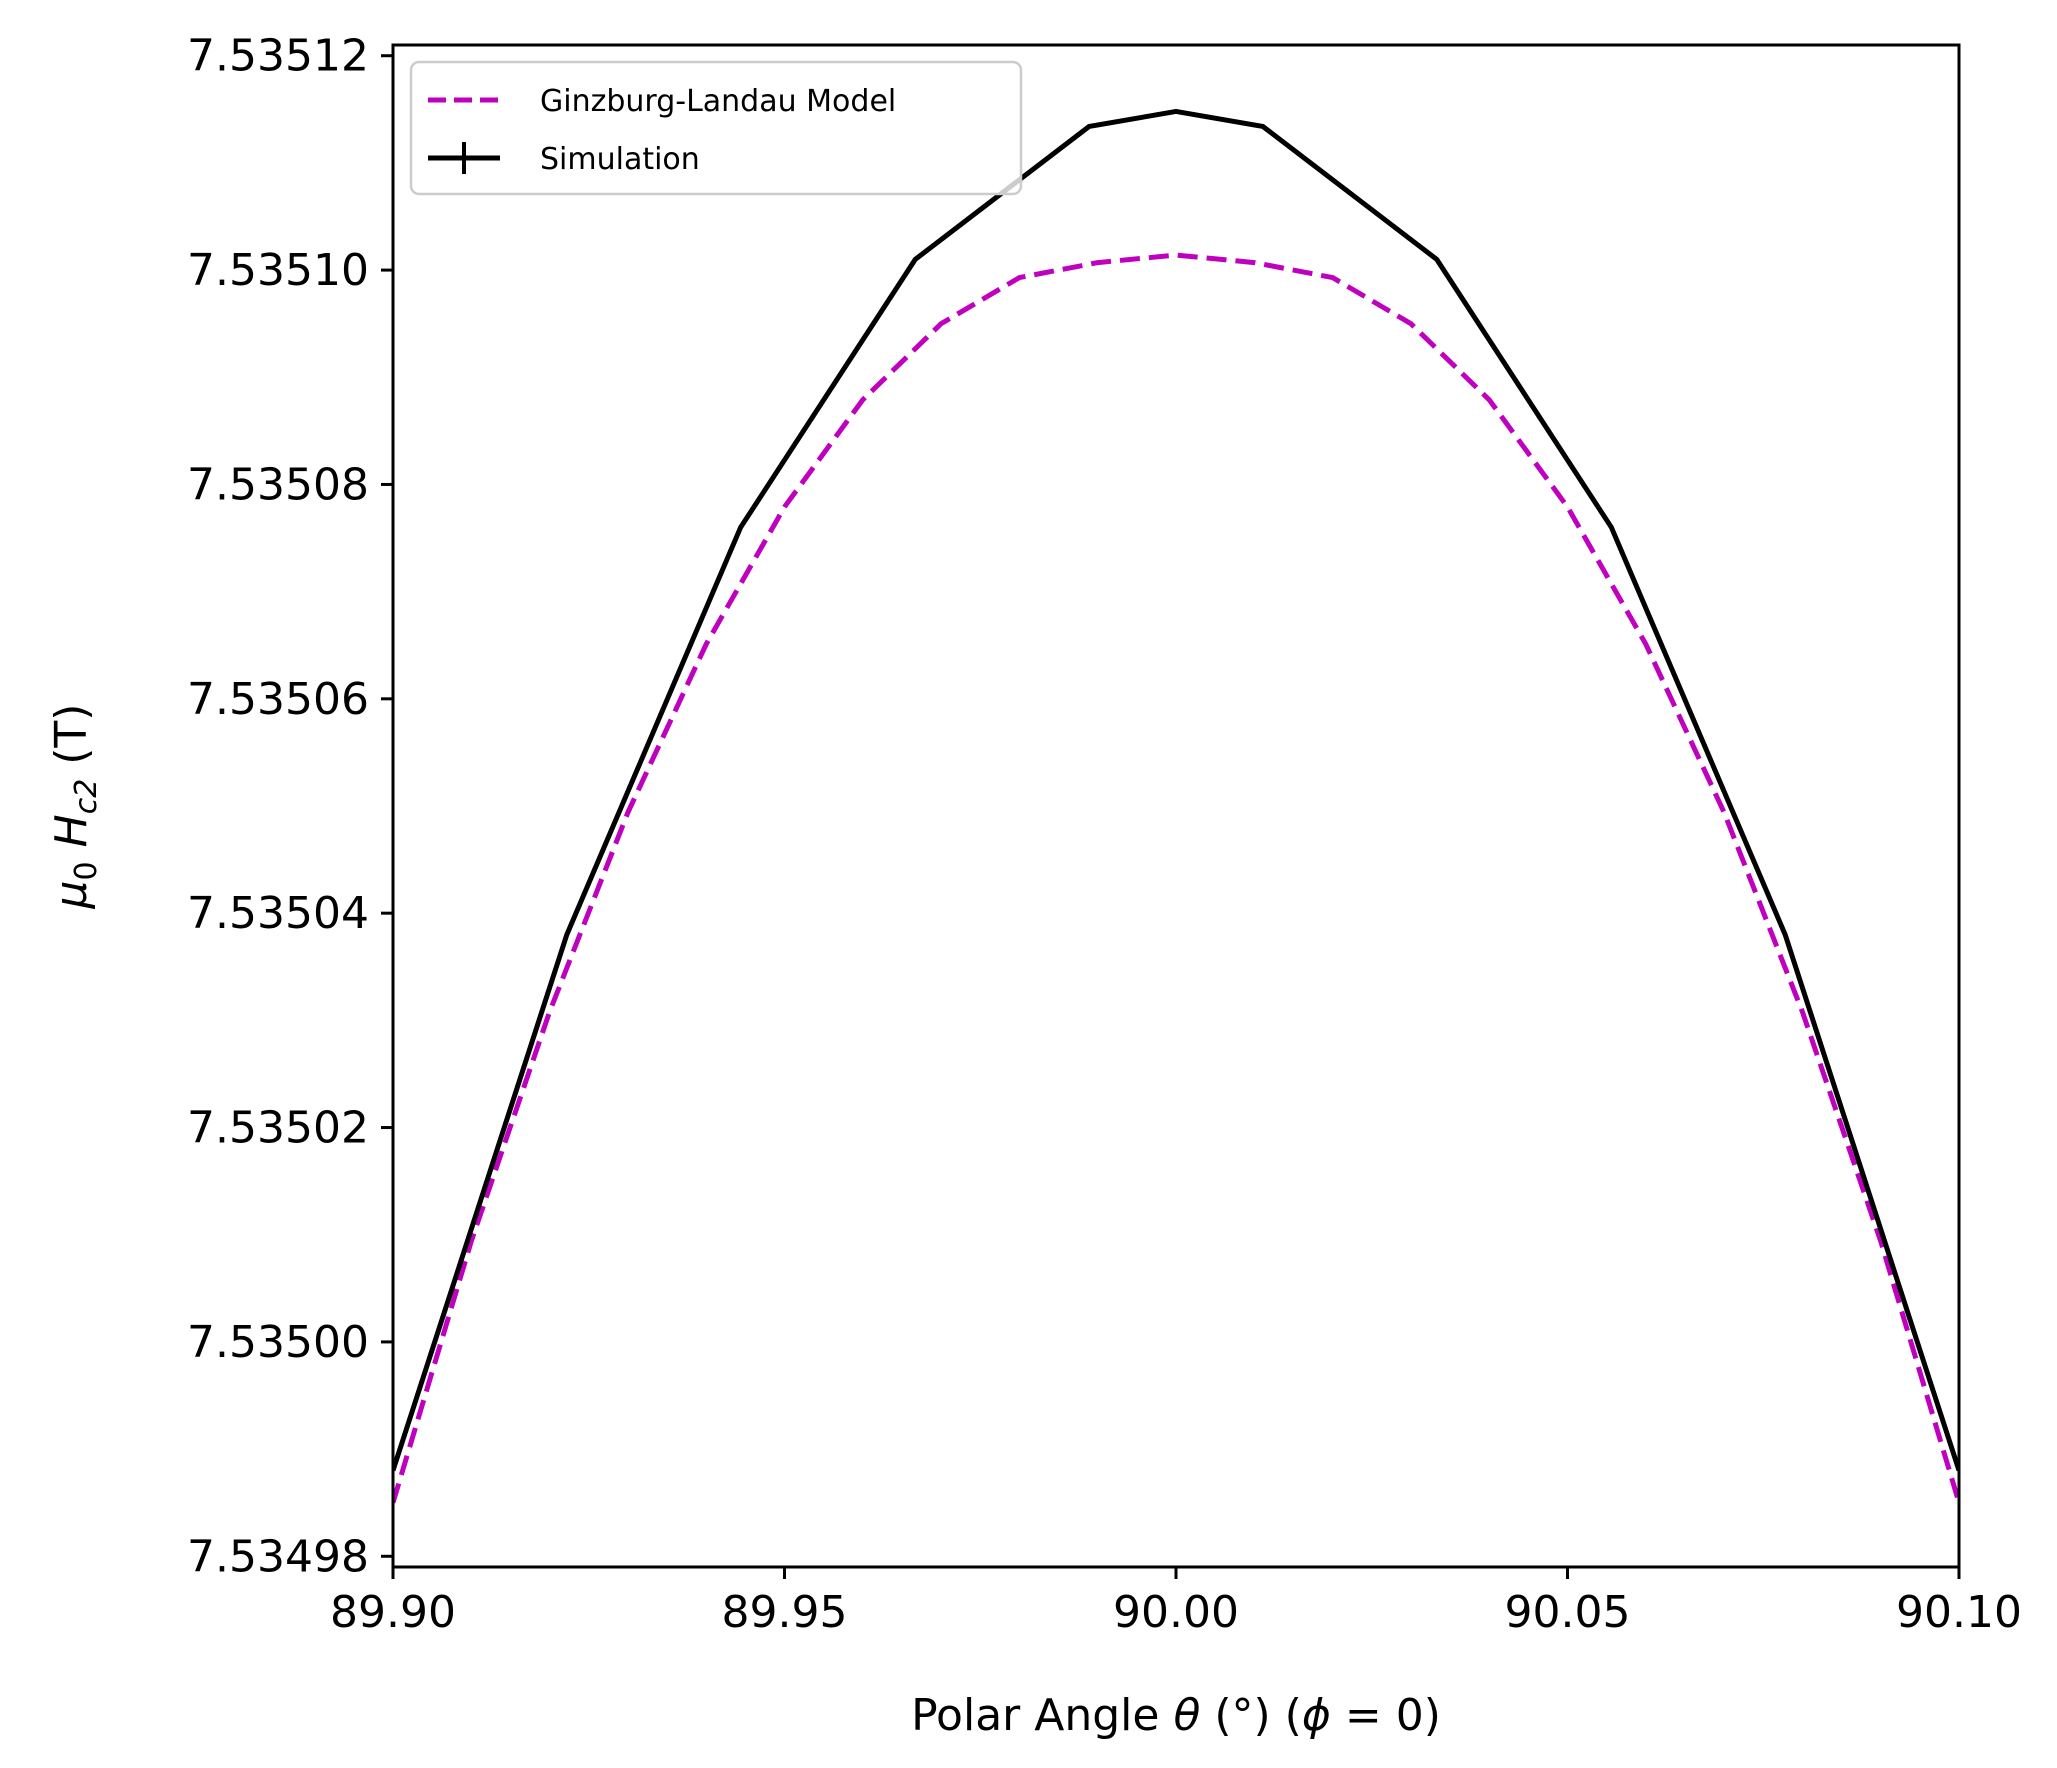 The height and width of the screenshot is (1768, 2057). Describe the element at coordinates (1568, 1612) in the screenshot. I see `x-tick-label: 90.05` at that location.